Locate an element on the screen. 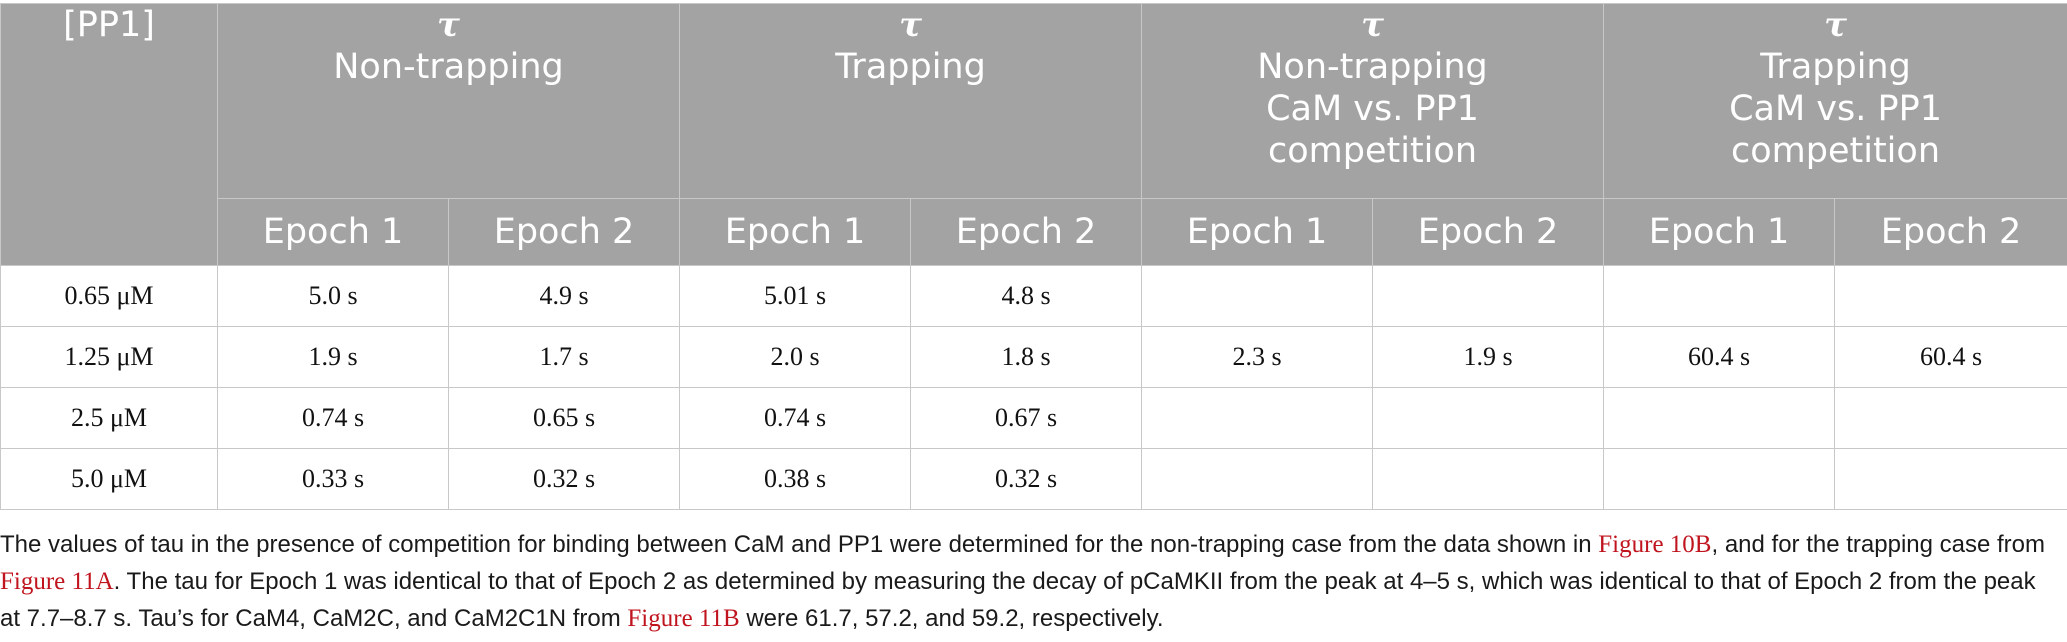  tau-cell: 4.8 s is located at coordinates (1026, 296).